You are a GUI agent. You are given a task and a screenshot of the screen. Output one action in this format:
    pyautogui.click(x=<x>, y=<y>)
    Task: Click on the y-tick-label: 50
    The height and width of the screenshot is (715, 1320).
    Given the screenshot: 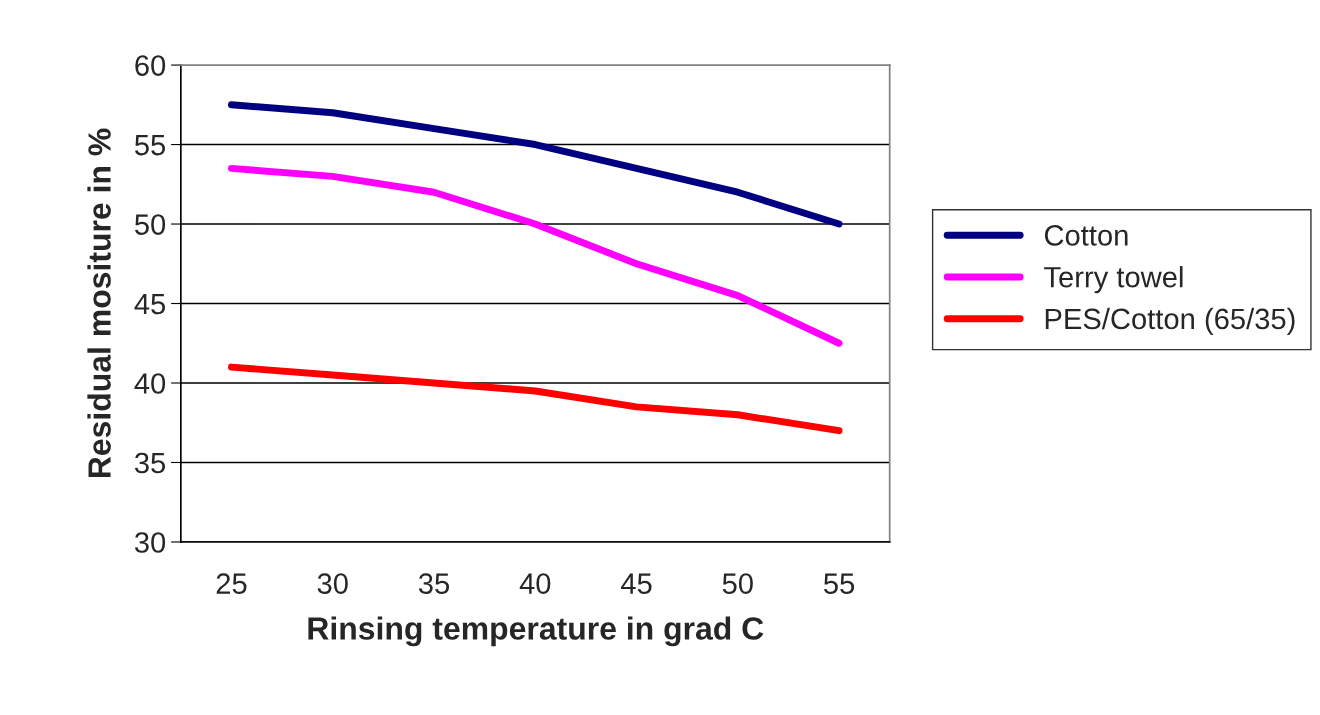 What is the action you would take?
    pyautogui.click(x=150, y=224)
    